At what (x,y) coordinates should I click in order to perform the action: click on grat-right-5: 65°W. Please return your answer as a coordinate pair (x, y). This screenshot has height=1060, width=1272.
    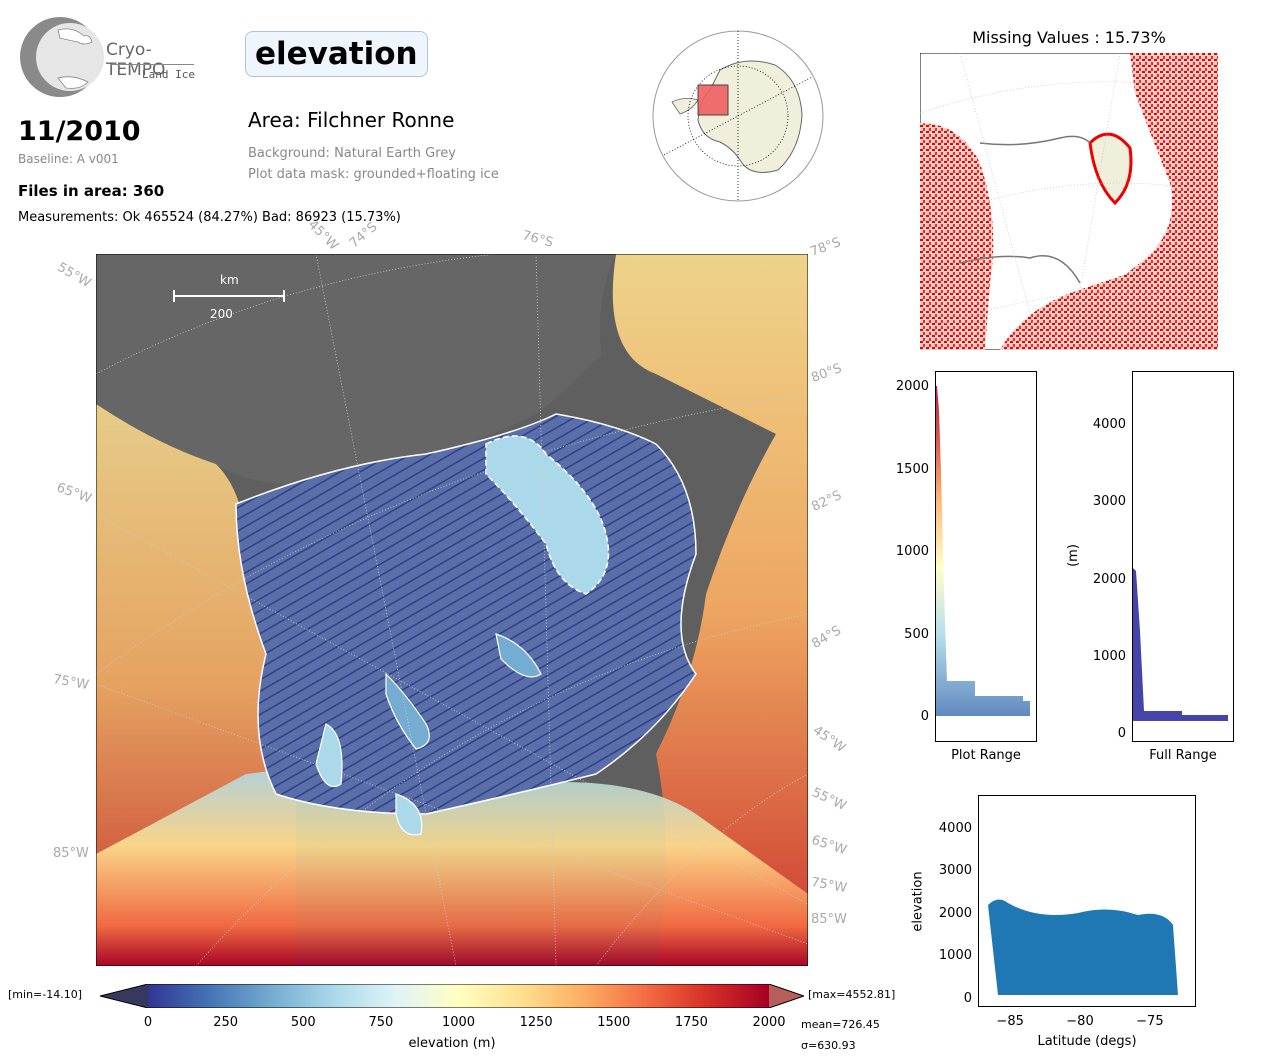
    Looking at the image, I should click on (829, 845).